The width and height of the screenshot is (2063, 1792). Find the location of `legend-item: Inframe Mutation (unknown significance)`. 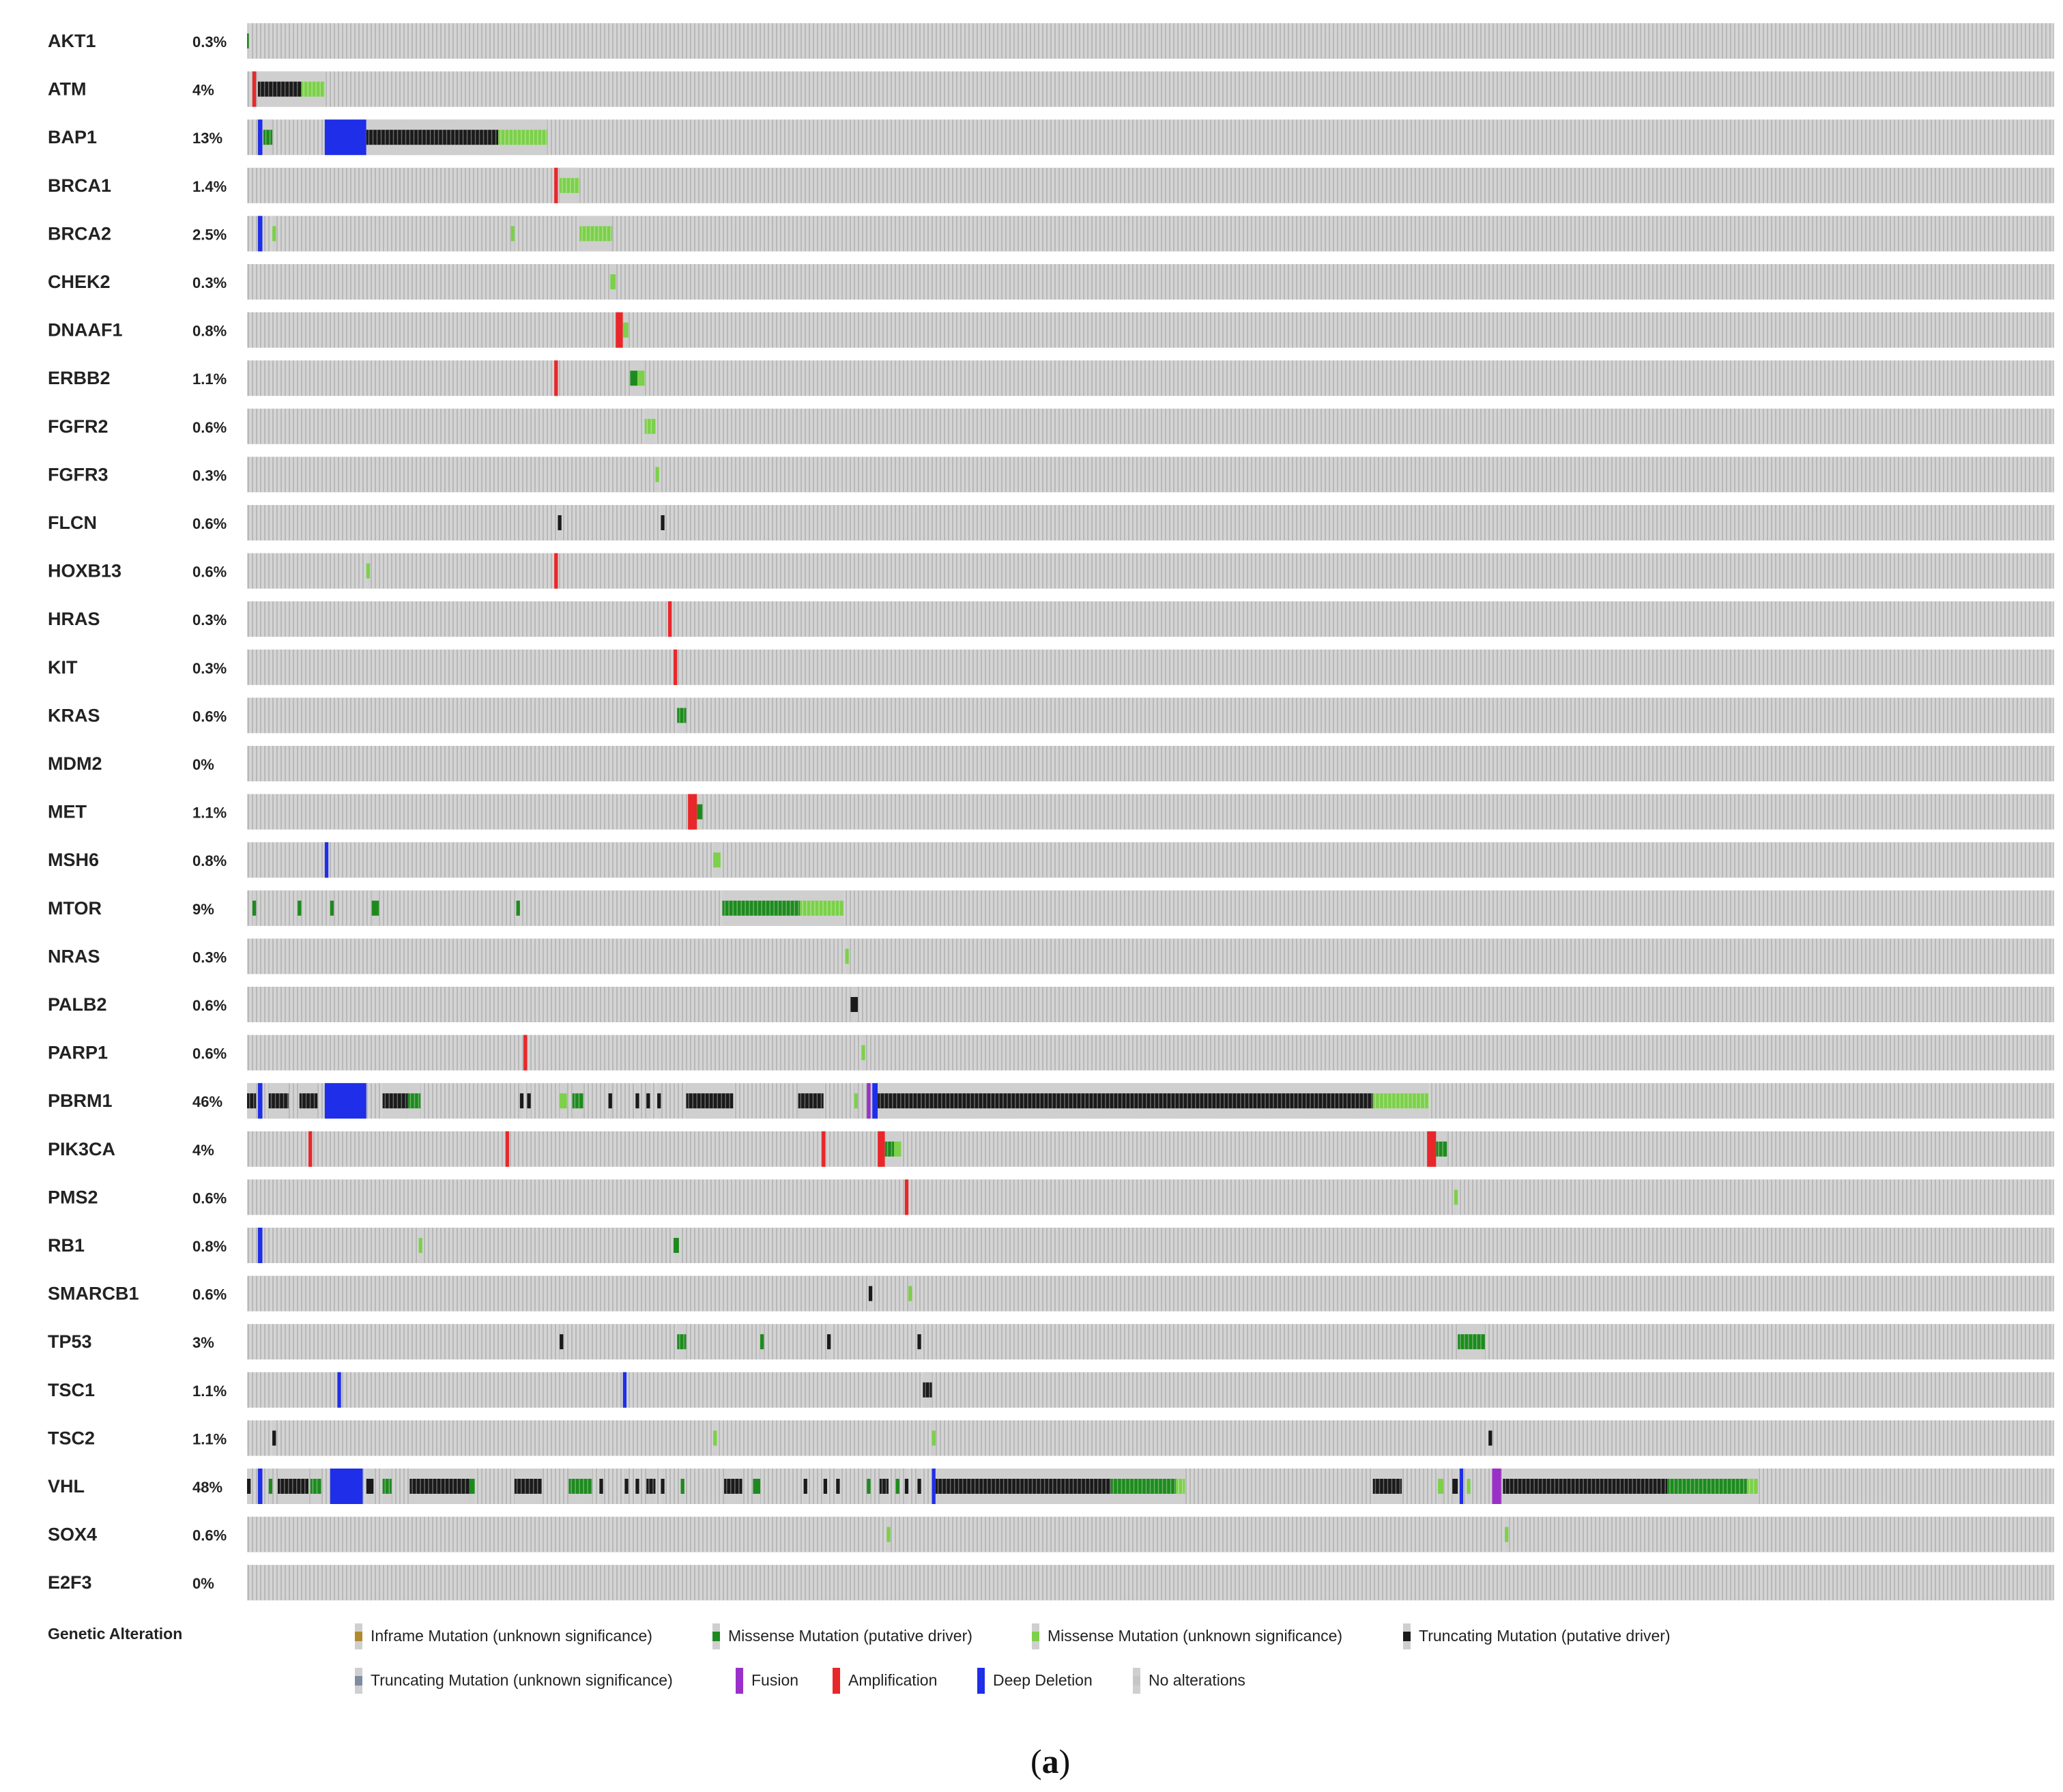

legend-item: Inframe Mutation (unknown significance) is located at coordinates (503, 1636).